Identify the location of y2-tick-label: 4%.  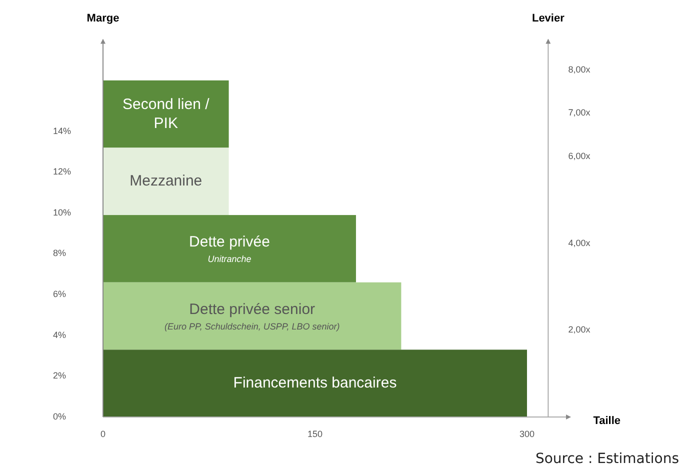
(59, 335).